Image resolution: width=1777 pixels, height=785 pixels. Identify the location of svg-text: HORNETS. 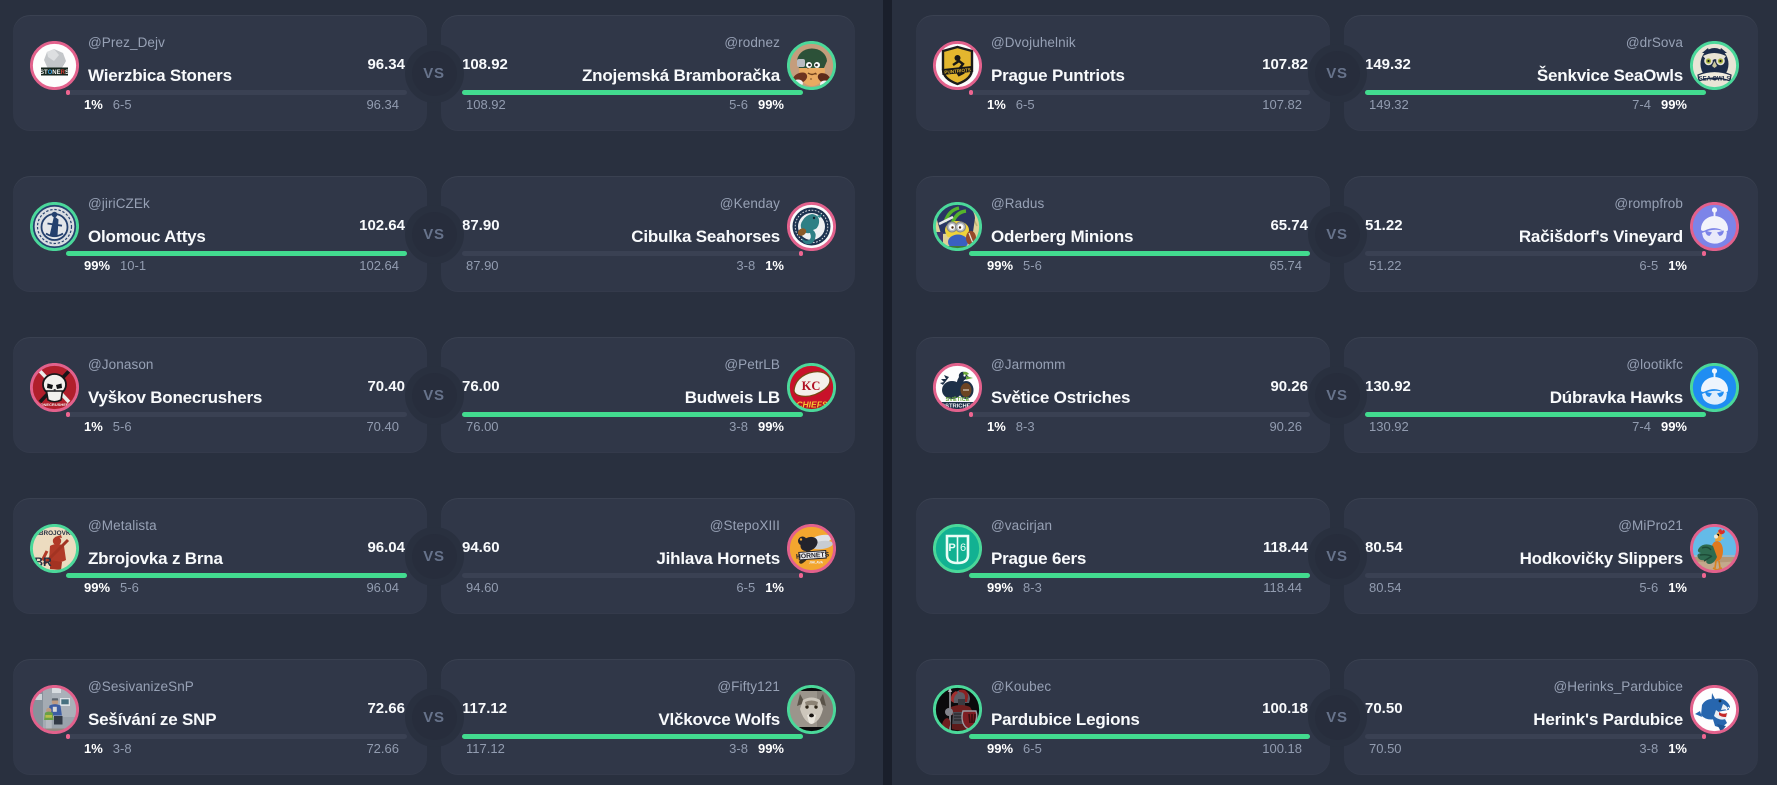
(813, 555).